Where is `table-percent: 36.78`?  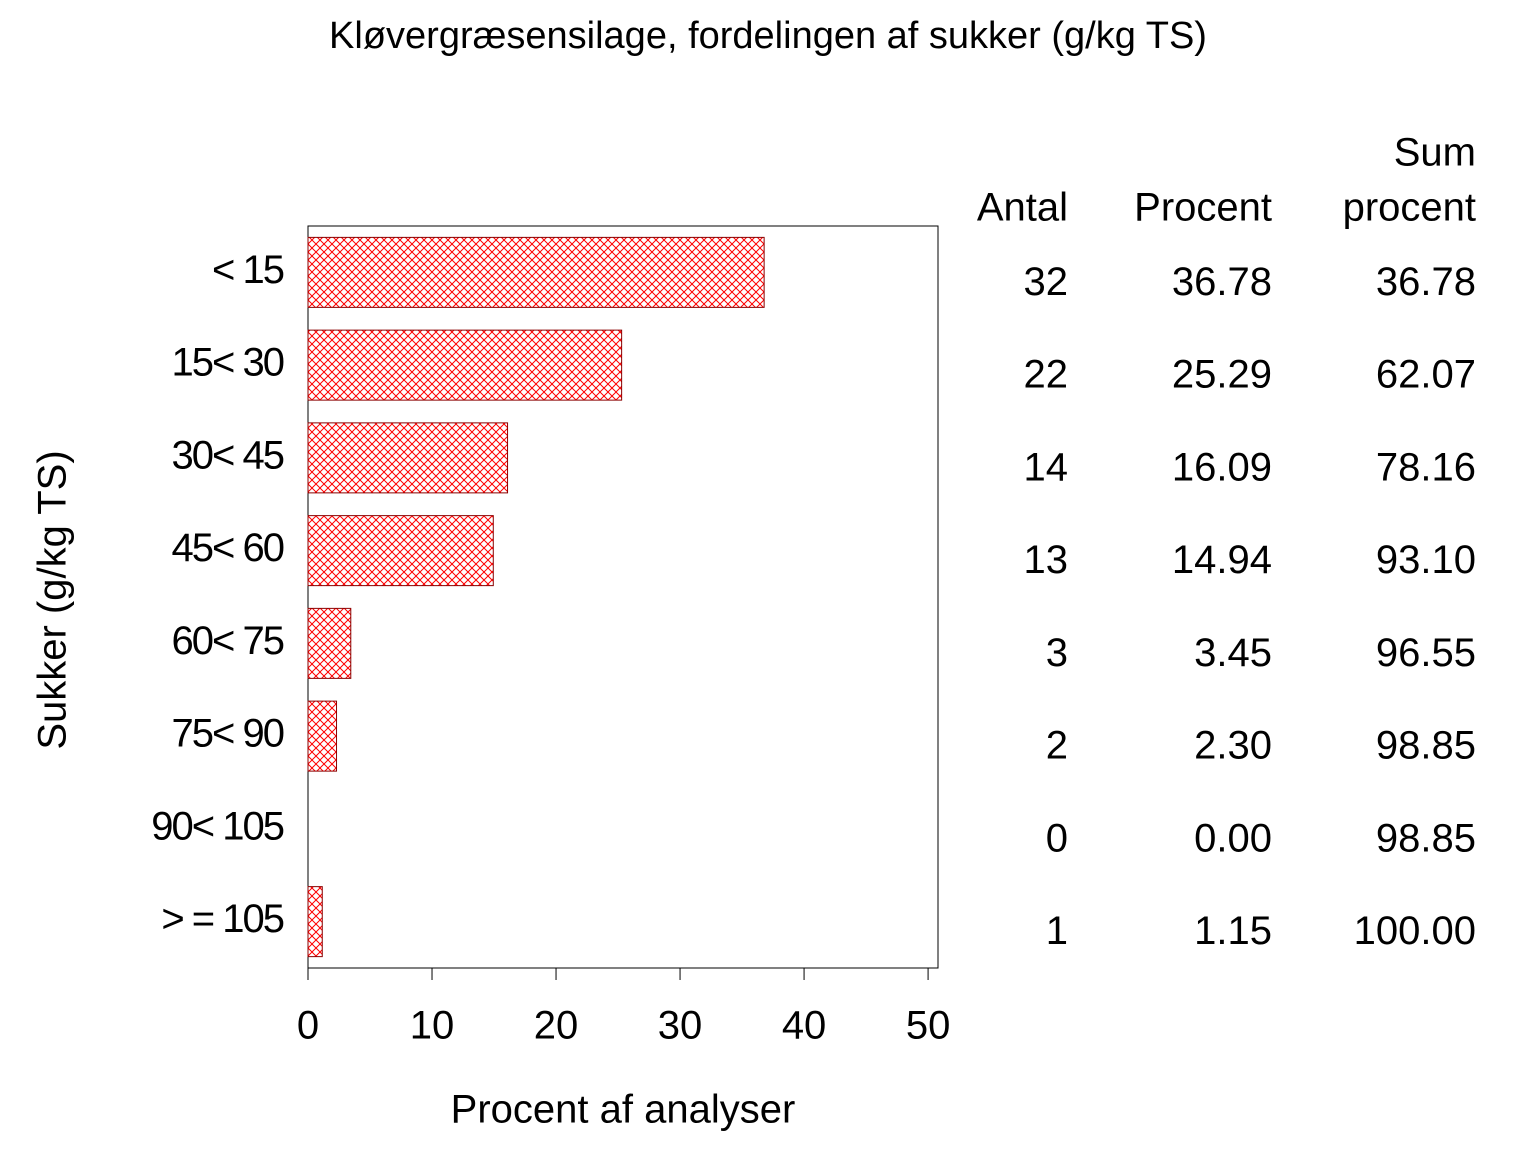
table-percent: 36.78 is located at coordinates (1222, 282).